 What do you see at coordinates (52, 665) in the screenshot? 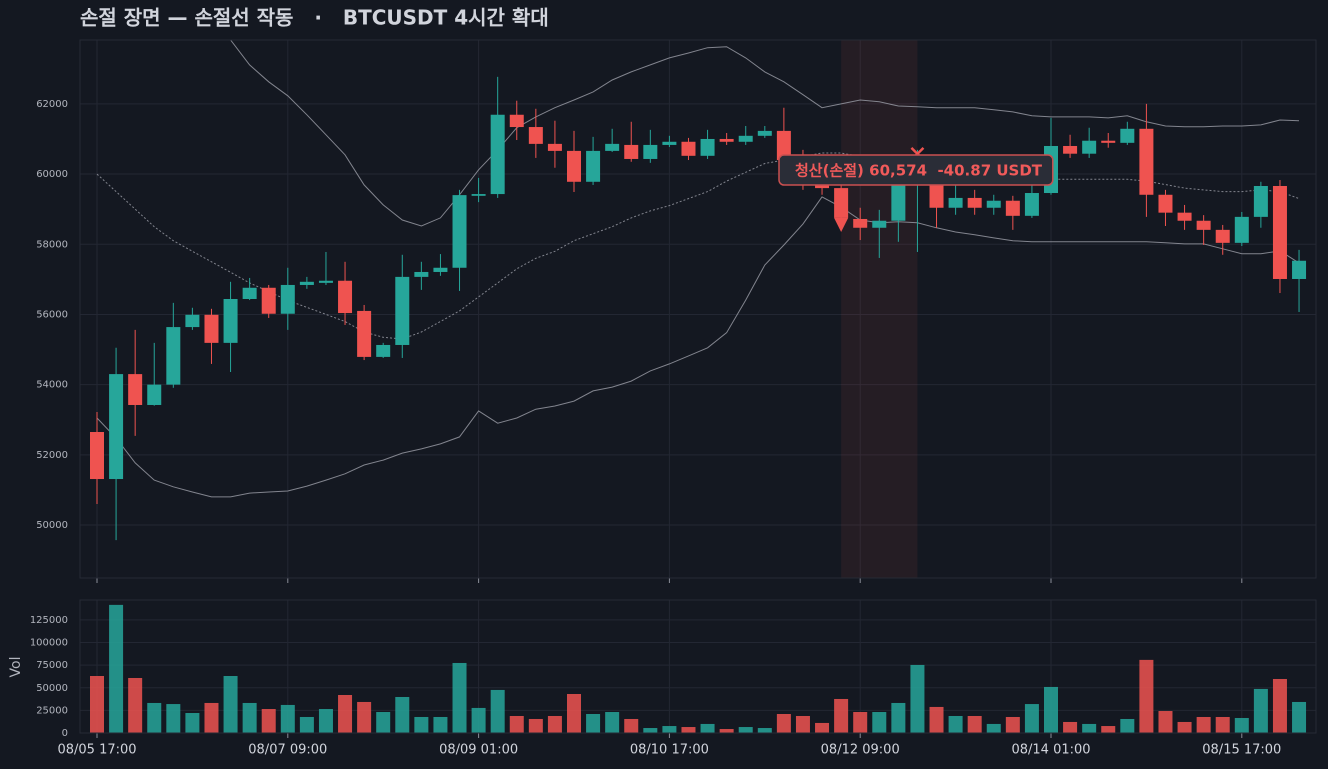
I see `y-tick-label: 75000` at bounding box center [52, 665].